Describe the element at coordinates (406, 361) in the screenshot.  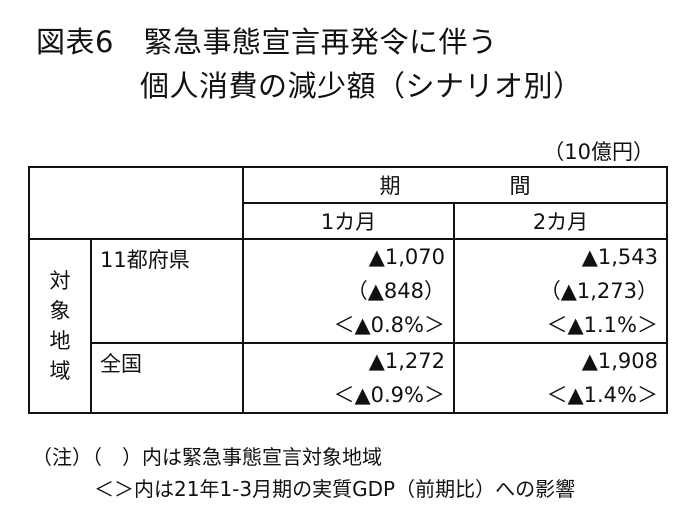
I see `value: ▲1,272` at that location.